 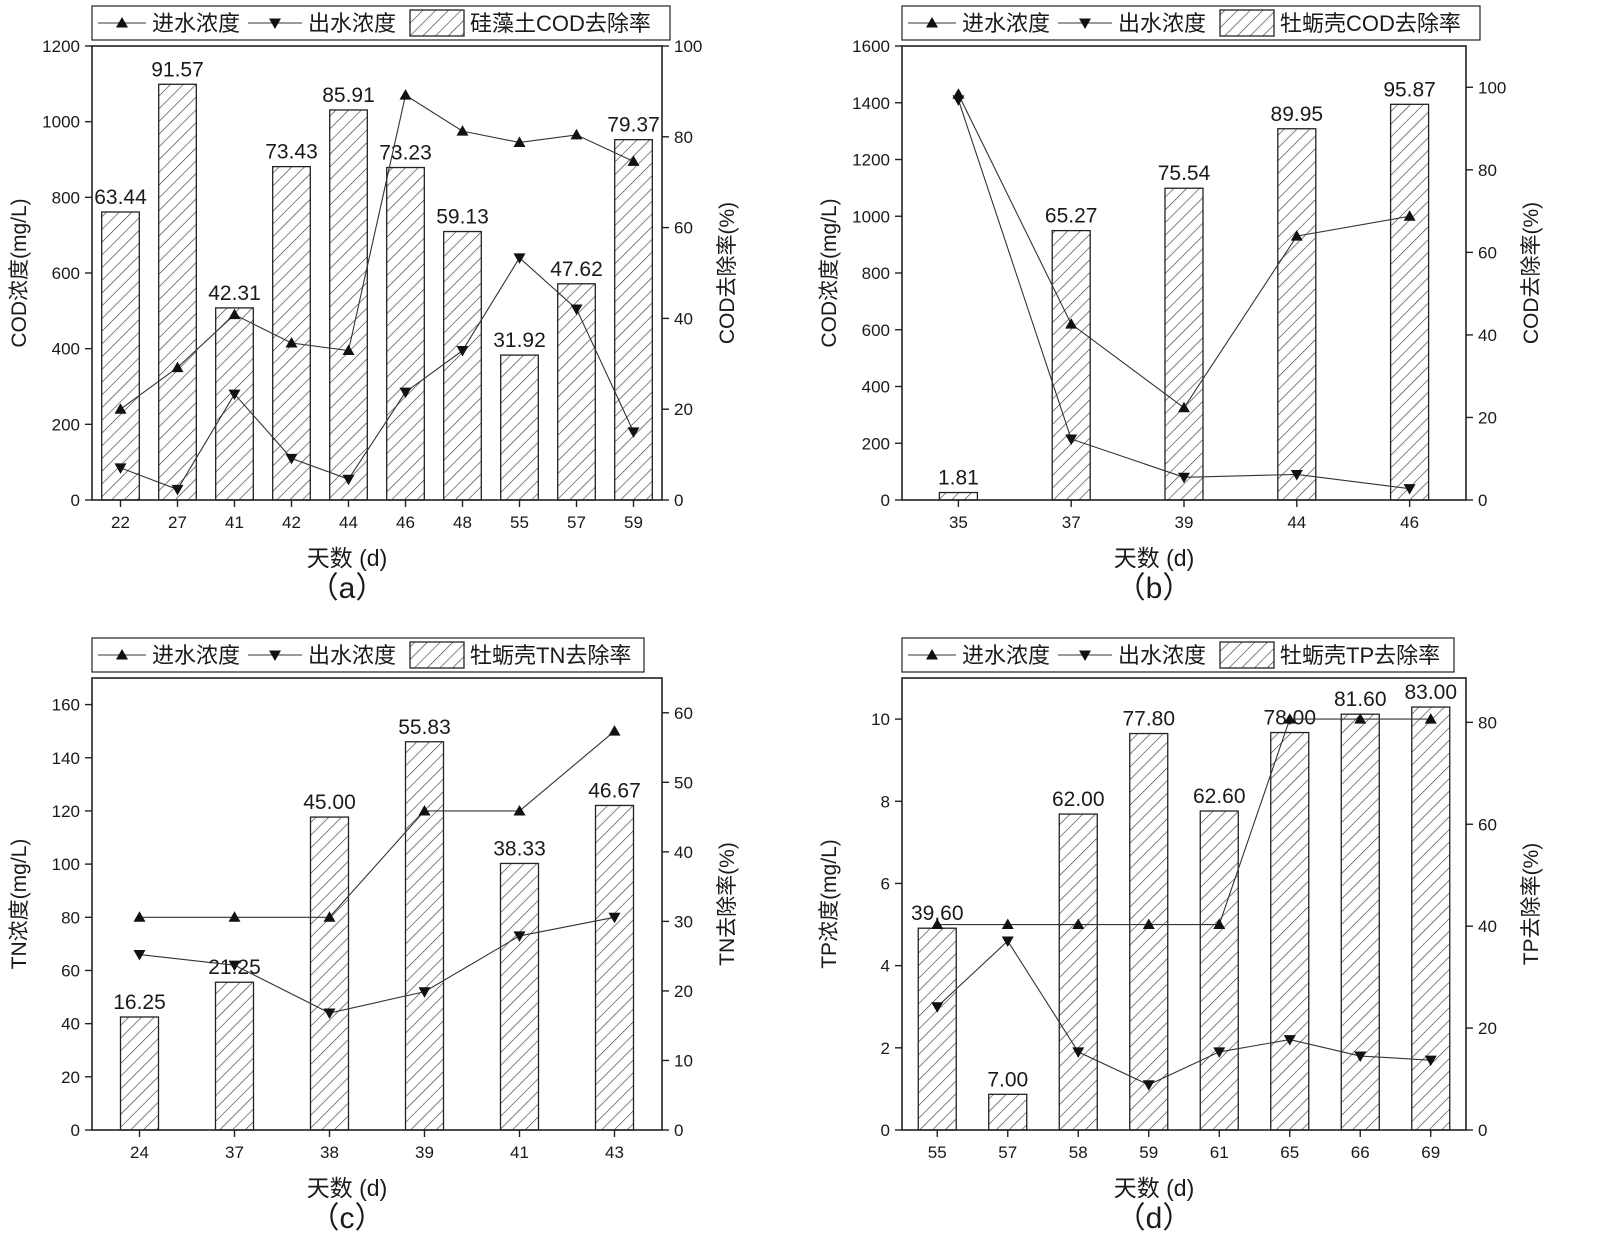 What do you see at coordinates (727, 904) in the screenshot?
I see `y2-axis-title: TN去除率(%)` at bounding box center [727, 904].